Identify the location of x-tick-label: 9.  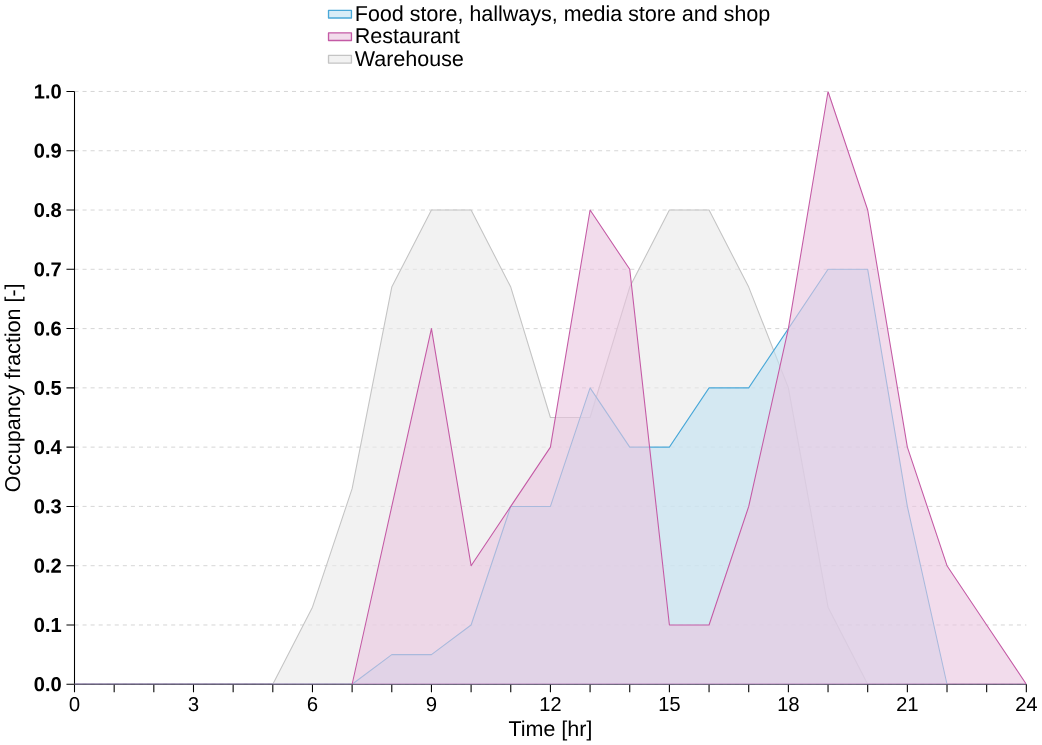
(431, 704).